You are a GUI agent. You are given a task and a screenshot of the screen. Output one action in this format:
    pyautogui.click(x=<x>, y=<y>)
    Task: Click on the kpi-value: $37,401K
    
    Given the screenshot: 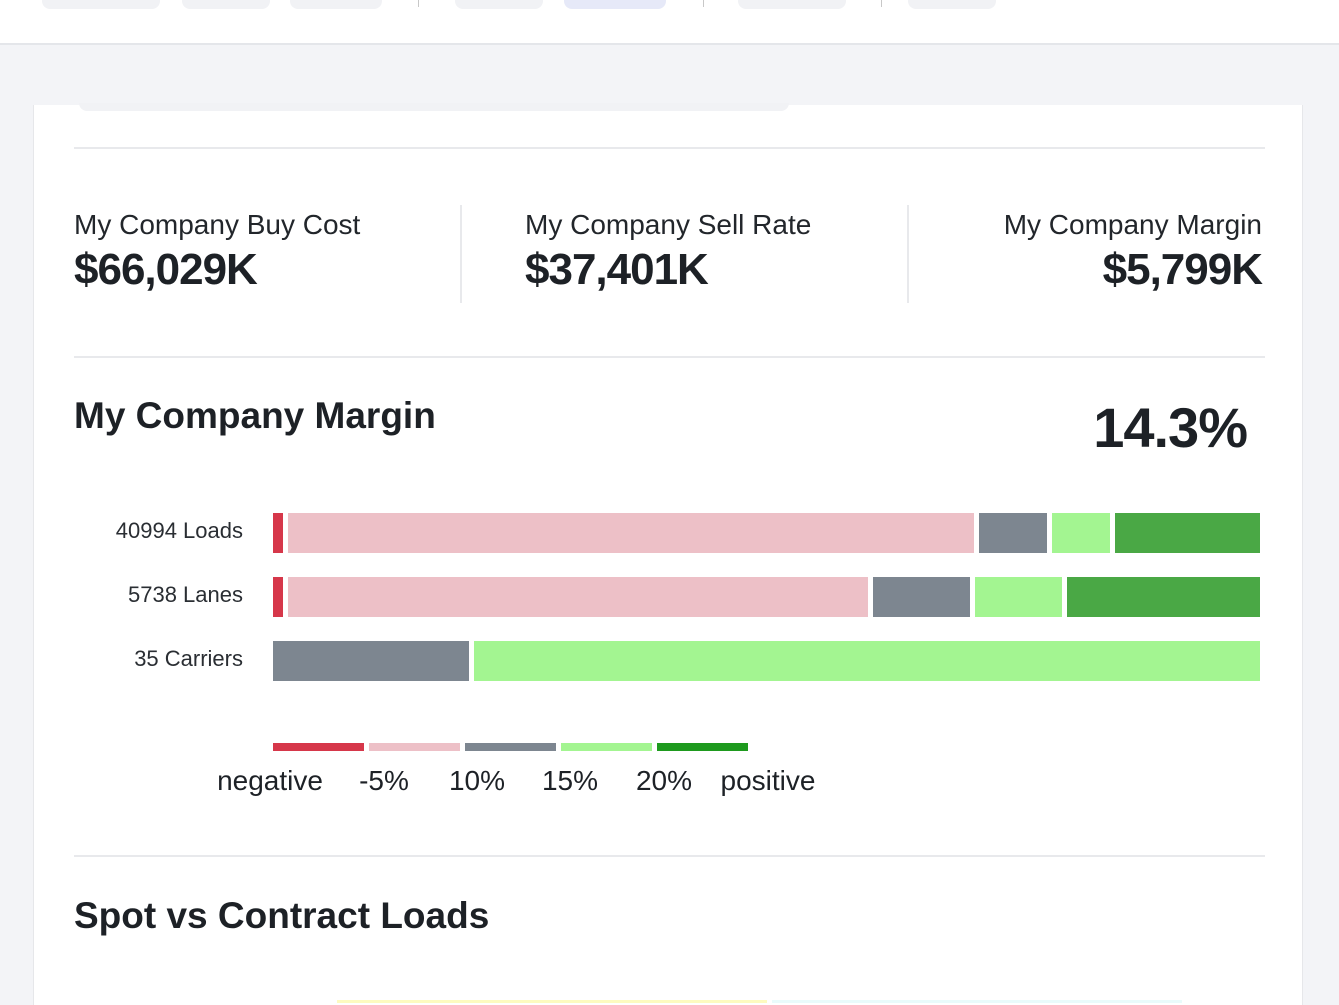 What is the action you would take?
    pyautogui.click(x=617, y=269)
    